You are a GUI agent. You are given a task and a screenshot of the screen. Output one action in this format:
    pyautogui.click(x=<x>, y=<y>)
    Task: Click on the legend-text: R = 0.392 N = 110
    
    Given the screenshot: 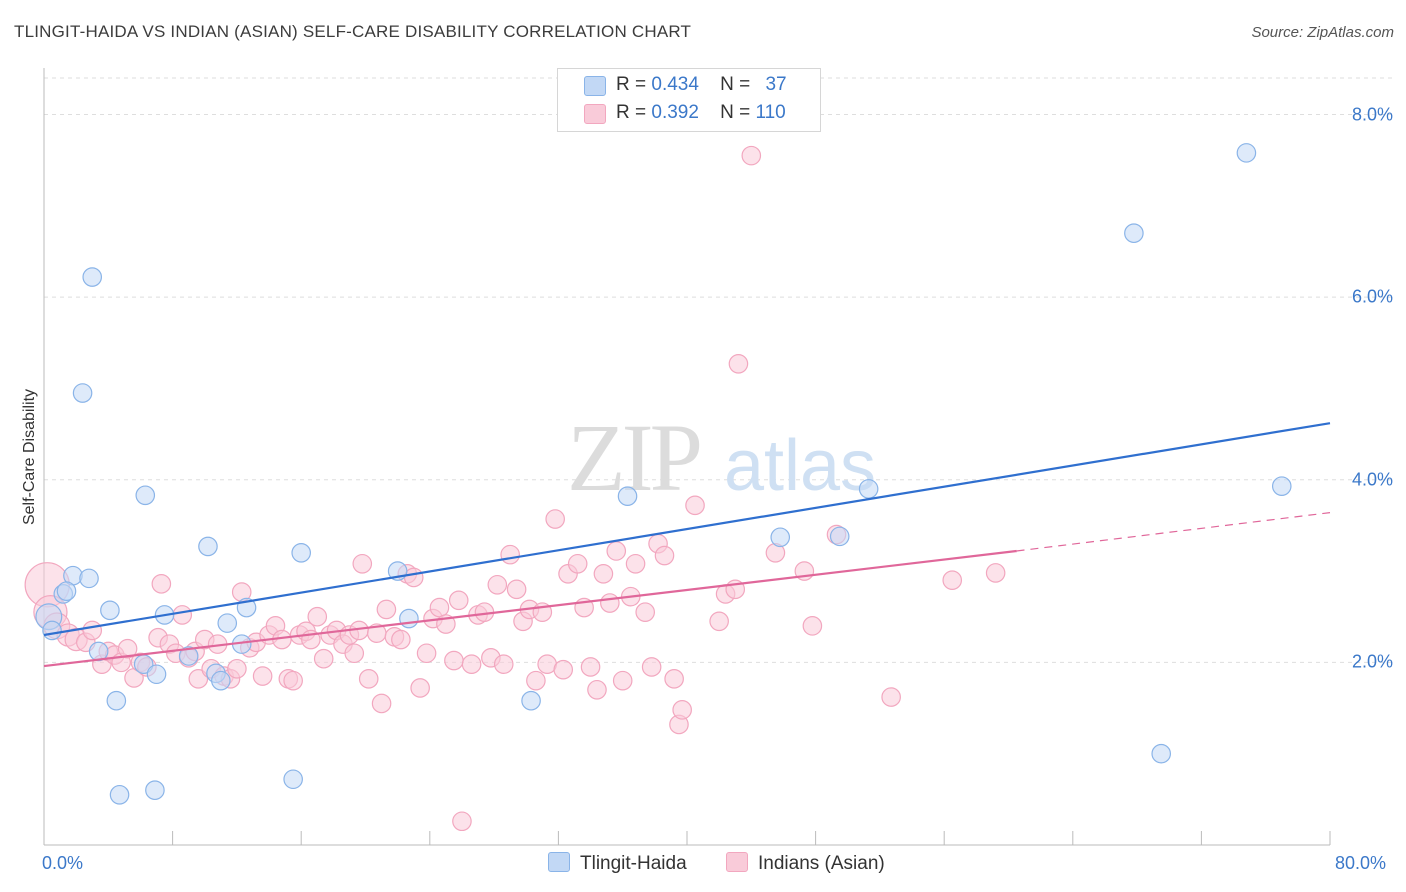 What is the action you would take?
    pyautogui.click(x=701, y=113)
    